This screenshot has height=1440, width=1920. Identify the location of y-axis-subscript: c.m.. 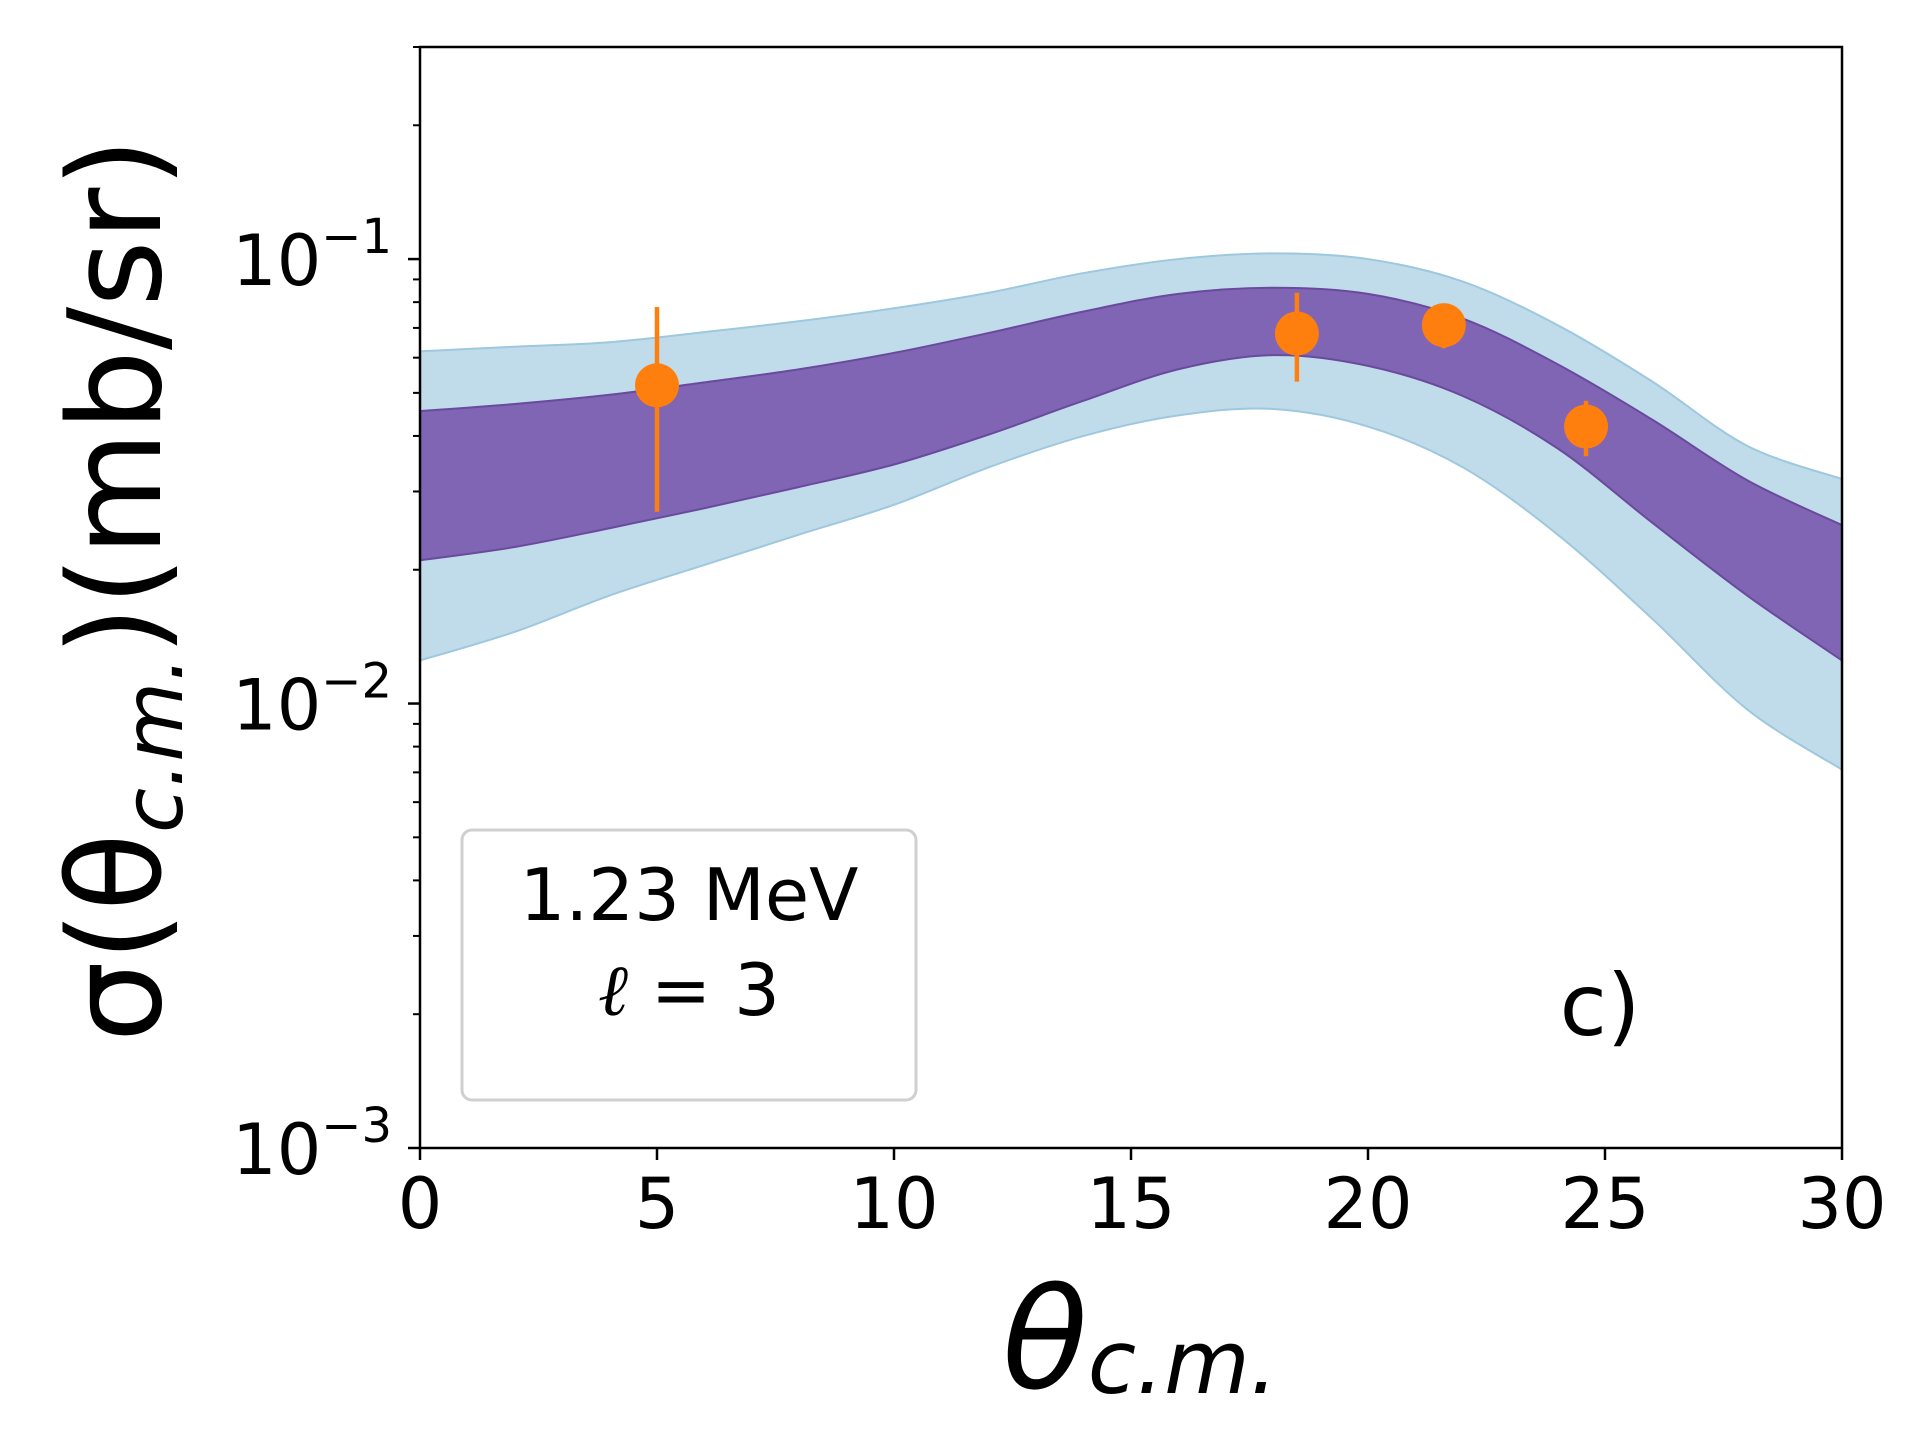
(154, 744).